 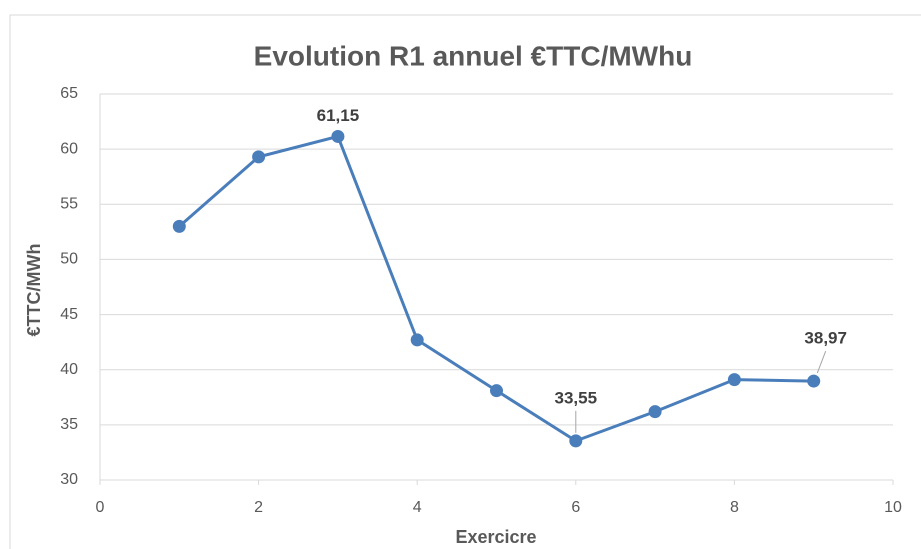 I want to click on y-tick-label: 35, so click(x=69, y=424).